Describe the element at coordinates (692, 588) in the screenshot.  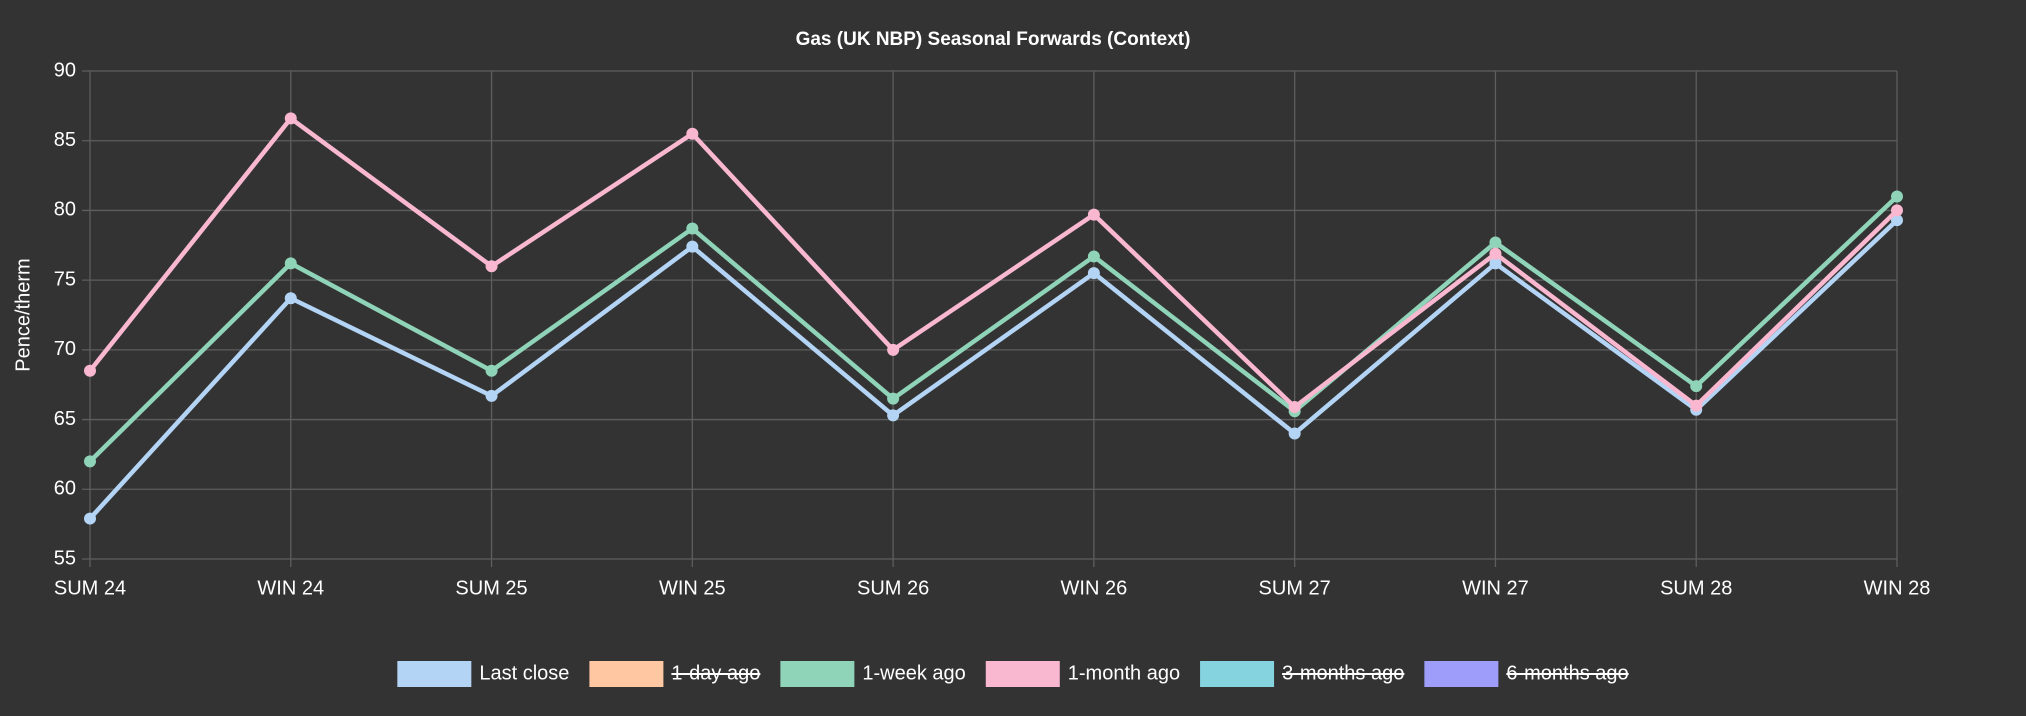
I see `x-tick-label: WIN 25` at that location.